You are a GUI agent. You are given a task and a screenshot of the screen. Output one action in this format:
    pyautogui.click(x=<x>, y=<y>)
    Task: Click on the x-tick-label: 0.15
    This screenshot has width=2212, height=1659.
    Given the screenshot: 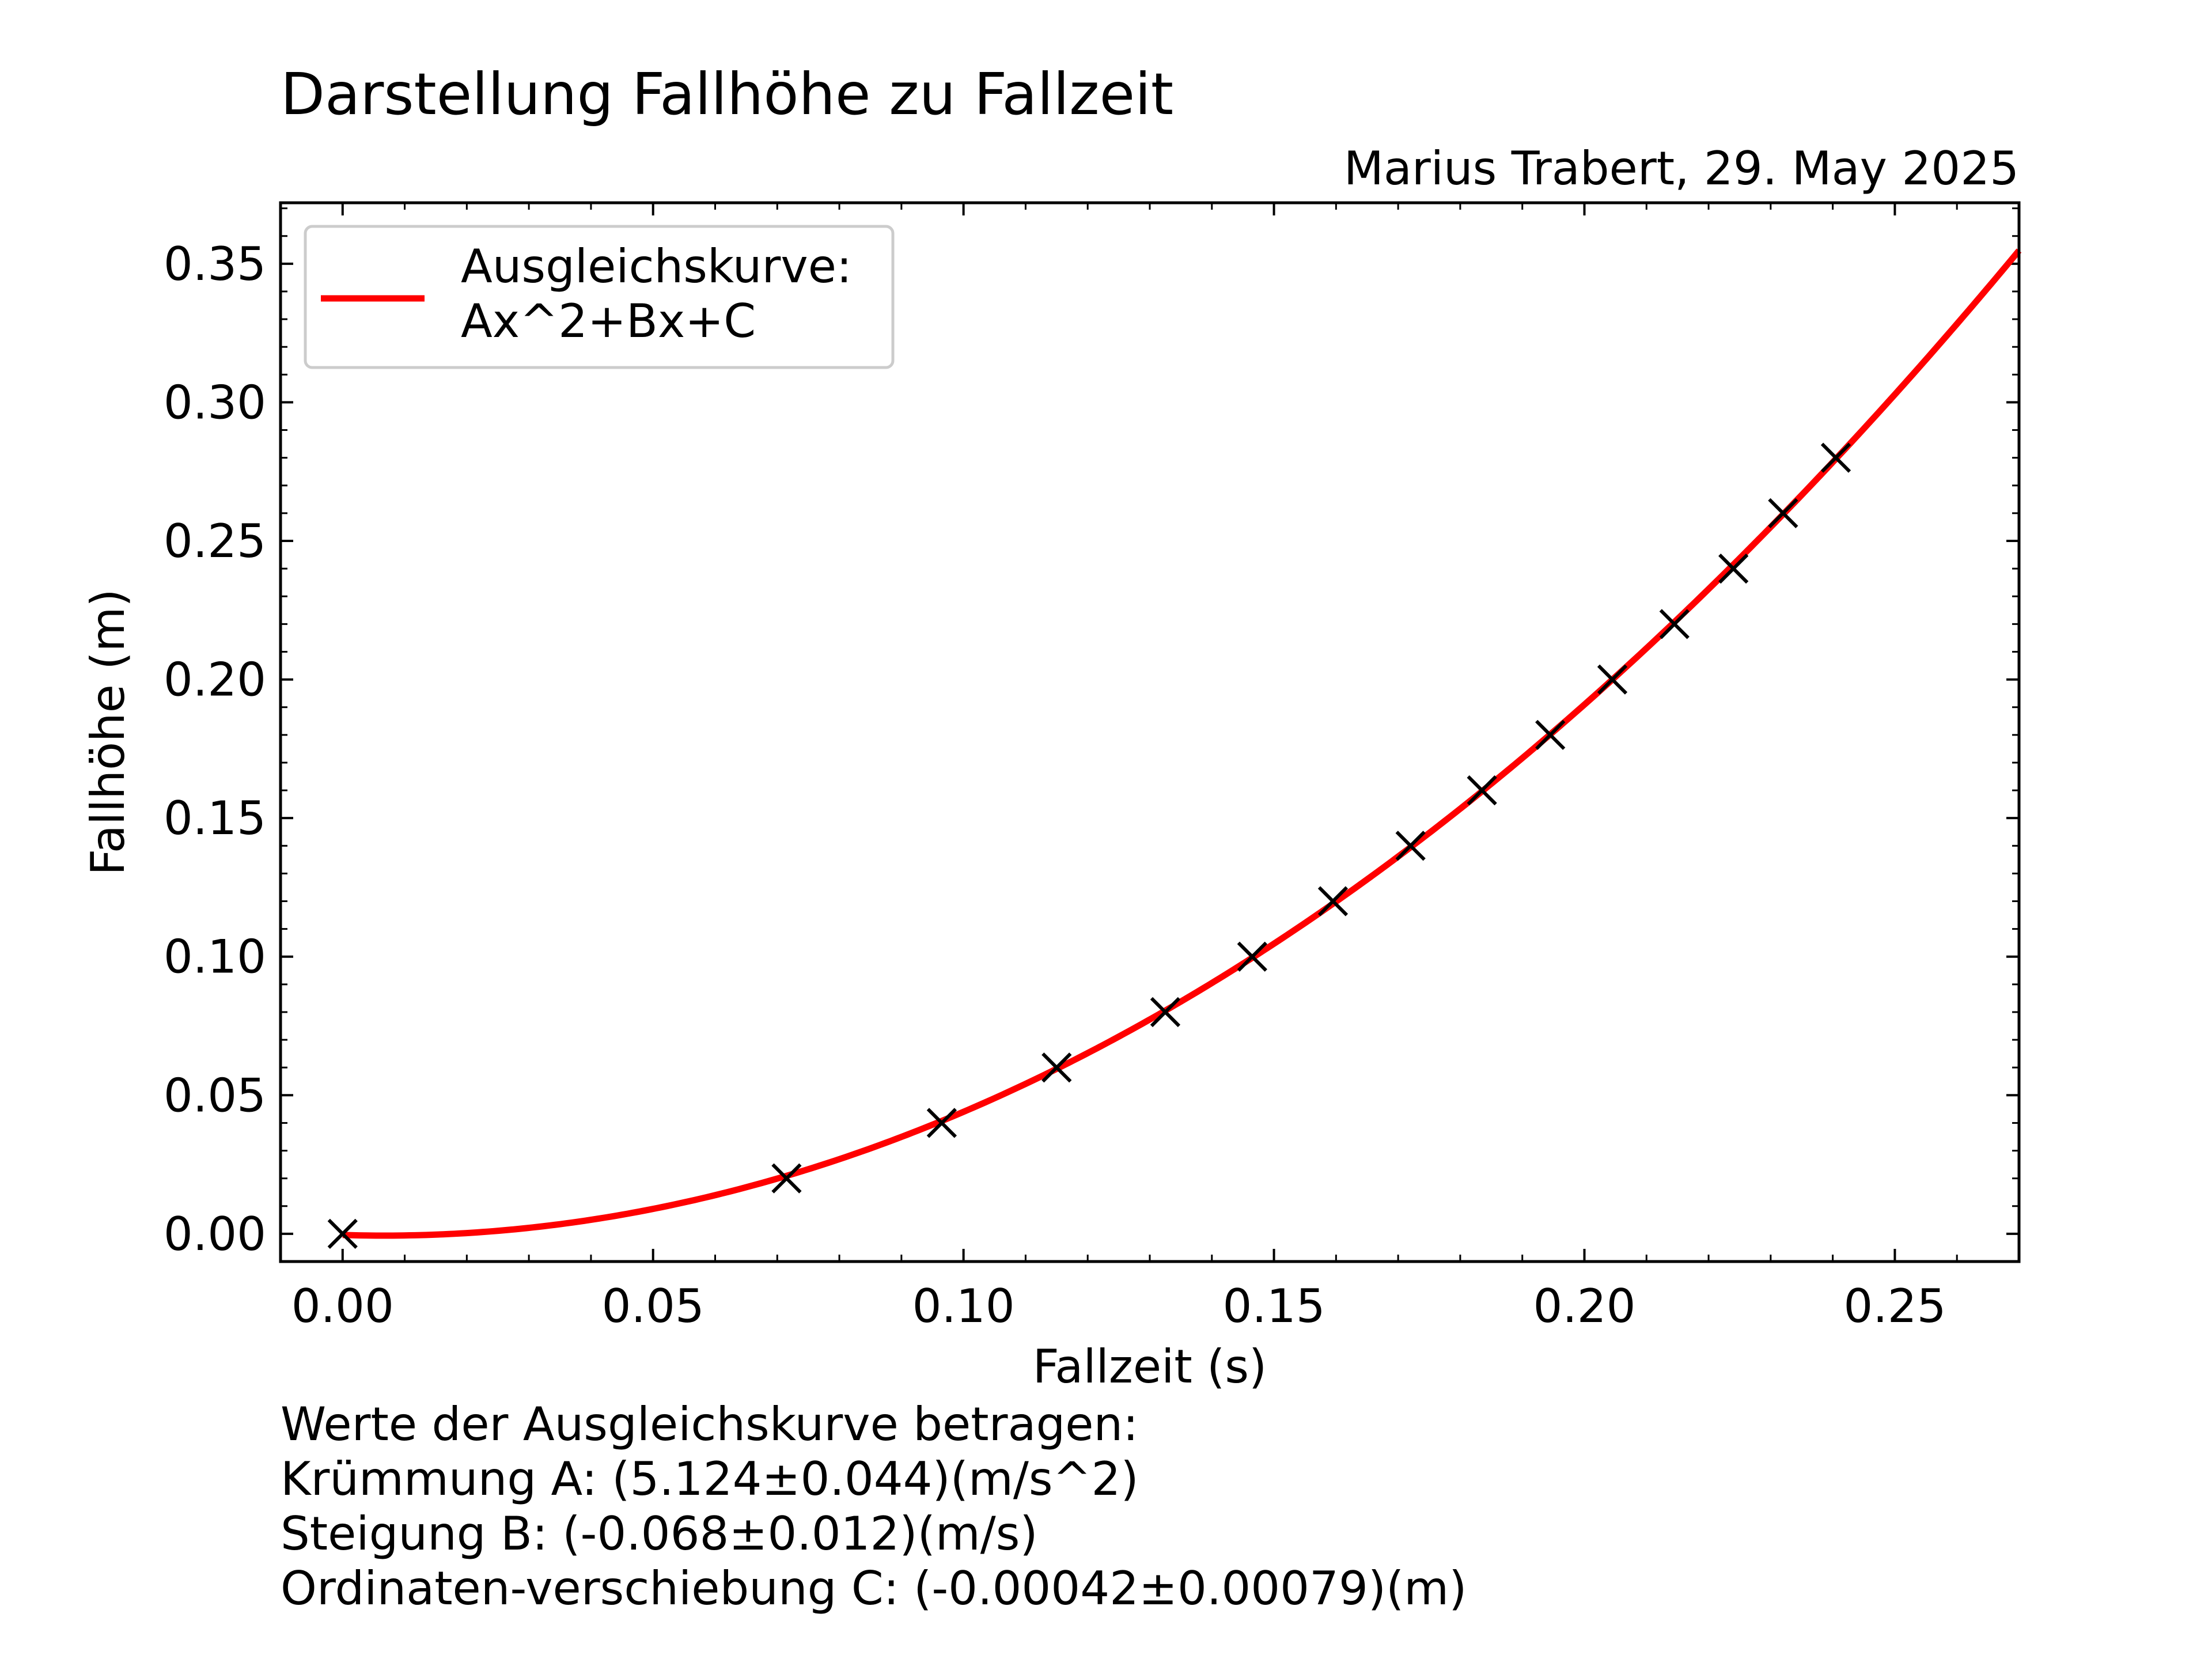 What is the action you would take?
    pyautogui.click(x=1274, y=1306)
    